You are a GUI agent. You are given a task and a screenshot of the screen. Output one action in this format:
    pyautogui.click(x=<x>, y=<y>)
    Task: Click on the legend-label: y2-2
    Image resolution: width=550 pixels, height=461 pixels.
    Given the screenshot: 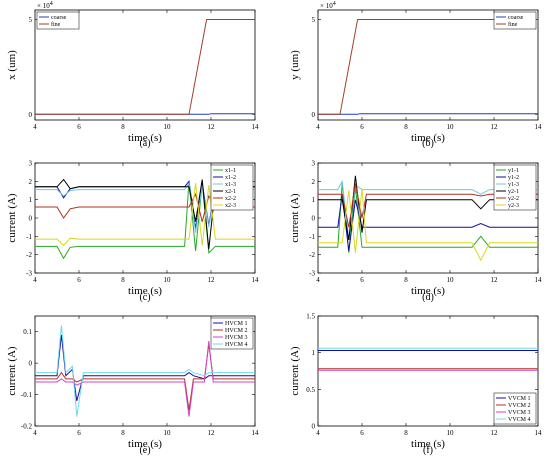 What is the action you would take?
    pyautogui.click(x=513, y=199)
    